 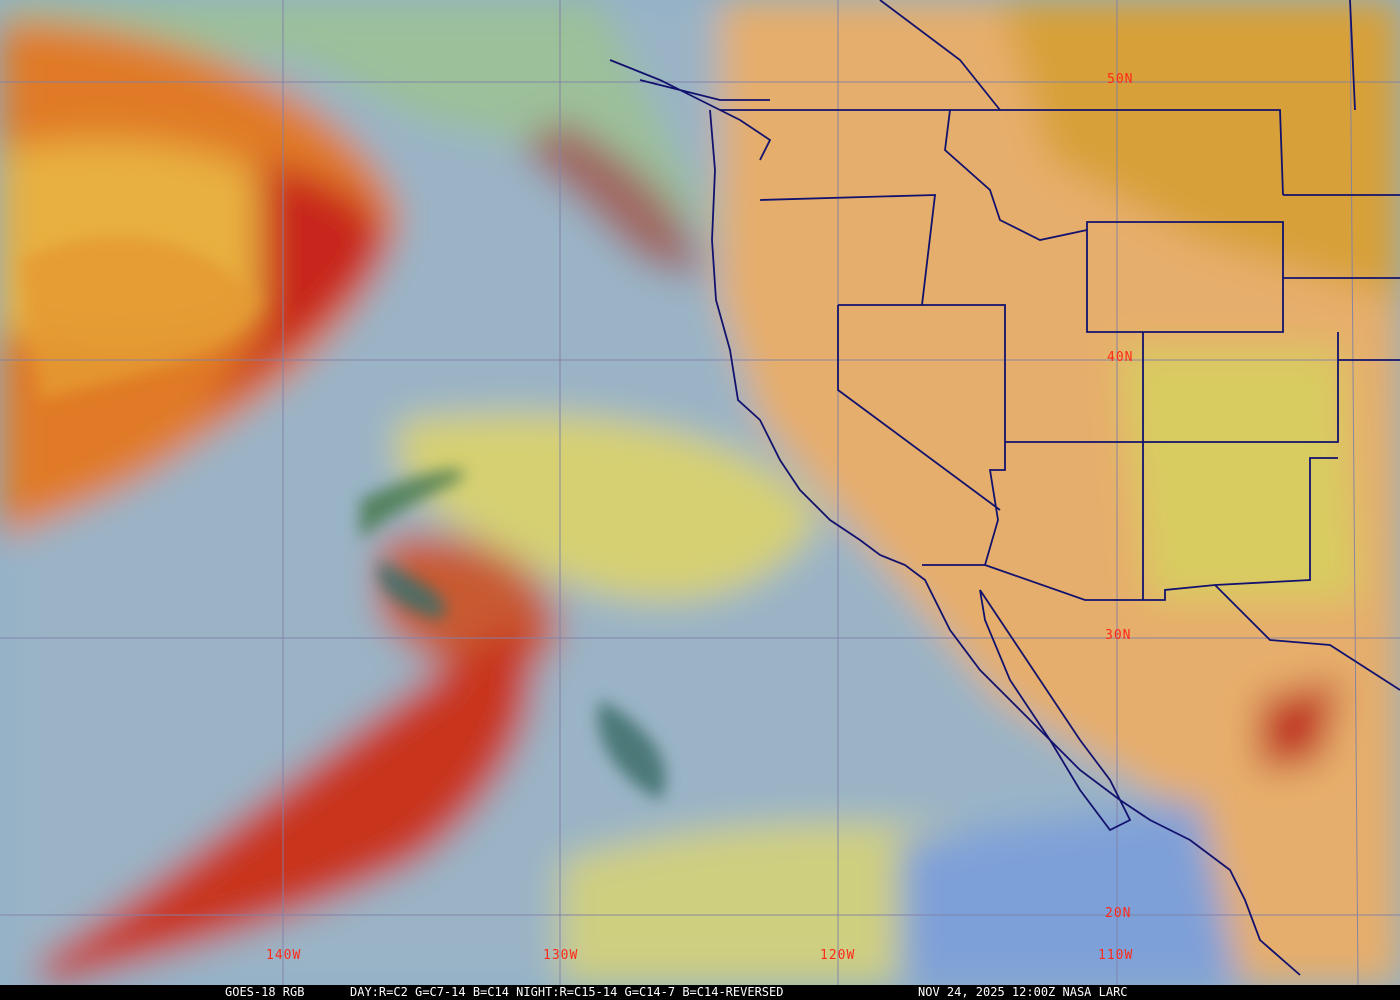 What do you see at coordinates (838, 955) in the screenshot?
I see `longitude-label-120w: 120W` at bounding box center [838, 955].